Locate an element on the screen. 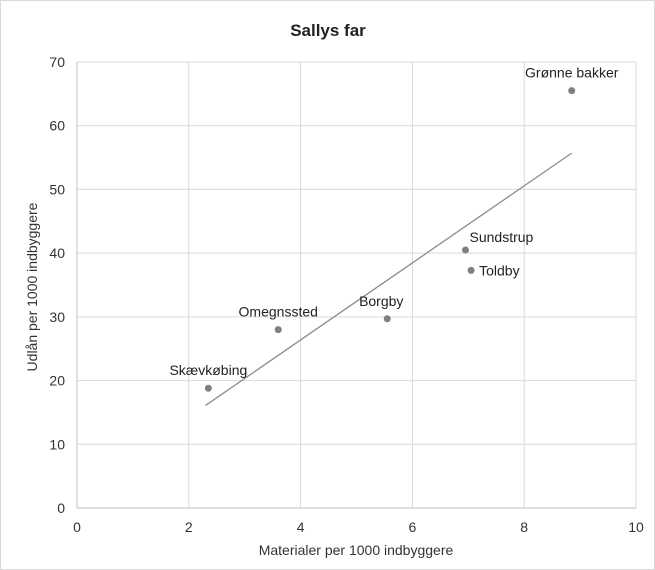 The width and height of the screenshot is (655, 570). x-tick-label: 2 is located at coordinates (189, 527).